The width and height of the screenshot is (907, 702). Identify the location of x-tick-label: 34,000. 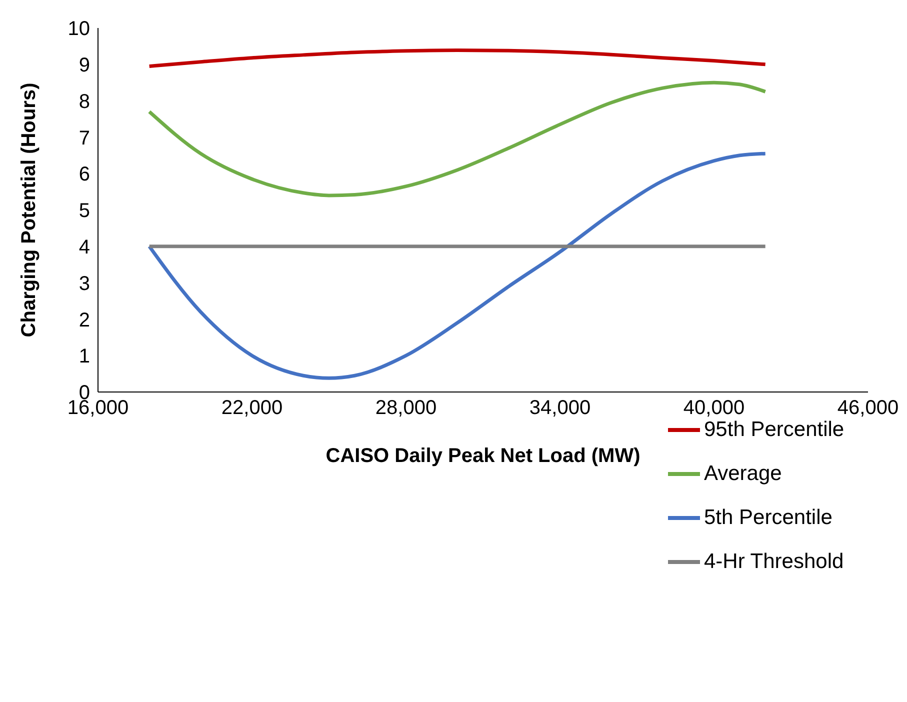
(560, 408).